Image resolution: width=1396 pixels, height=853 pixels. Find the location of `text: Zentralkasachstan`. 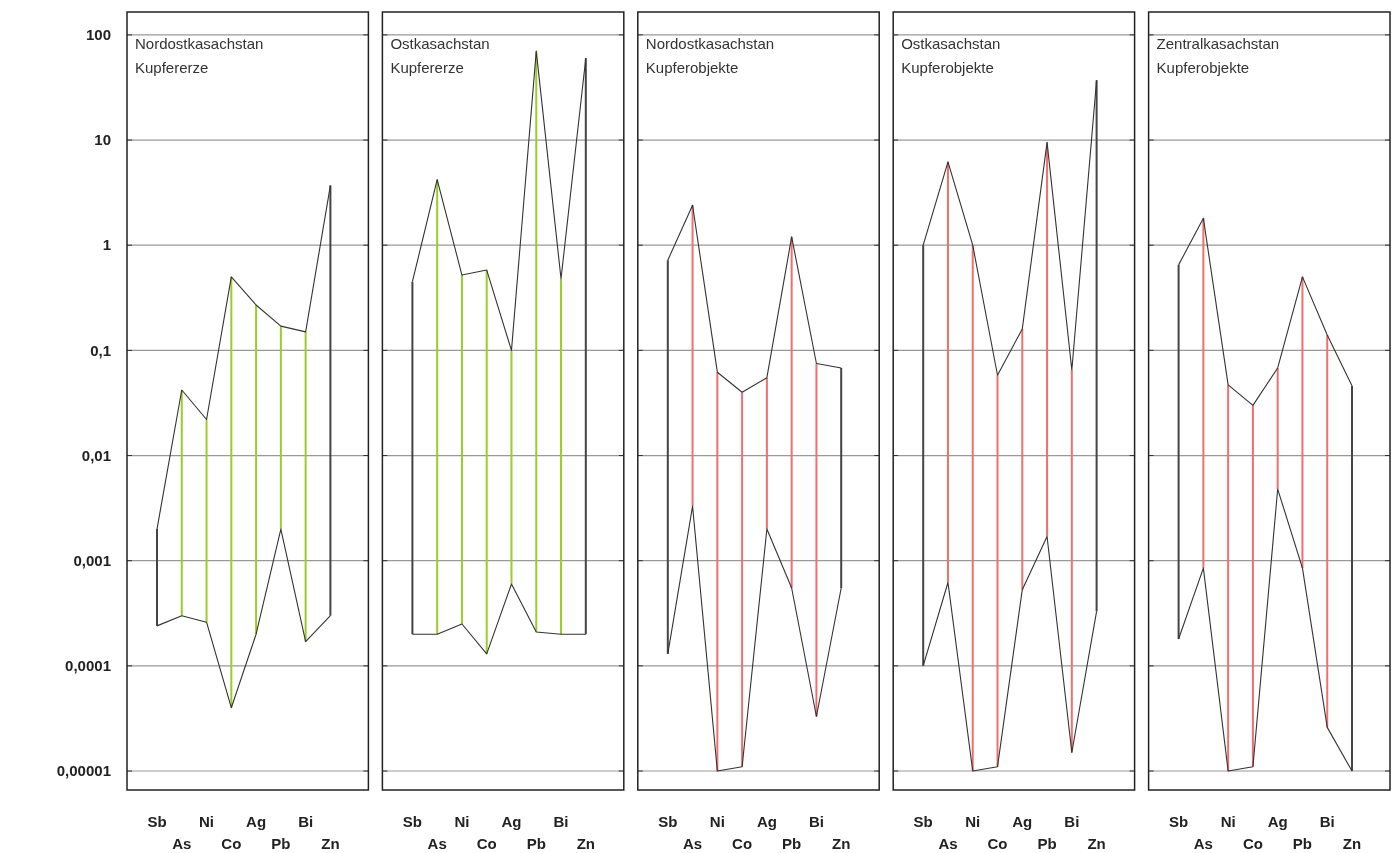

text: Zentralkasachstan is located at coordinates (1218, 43).